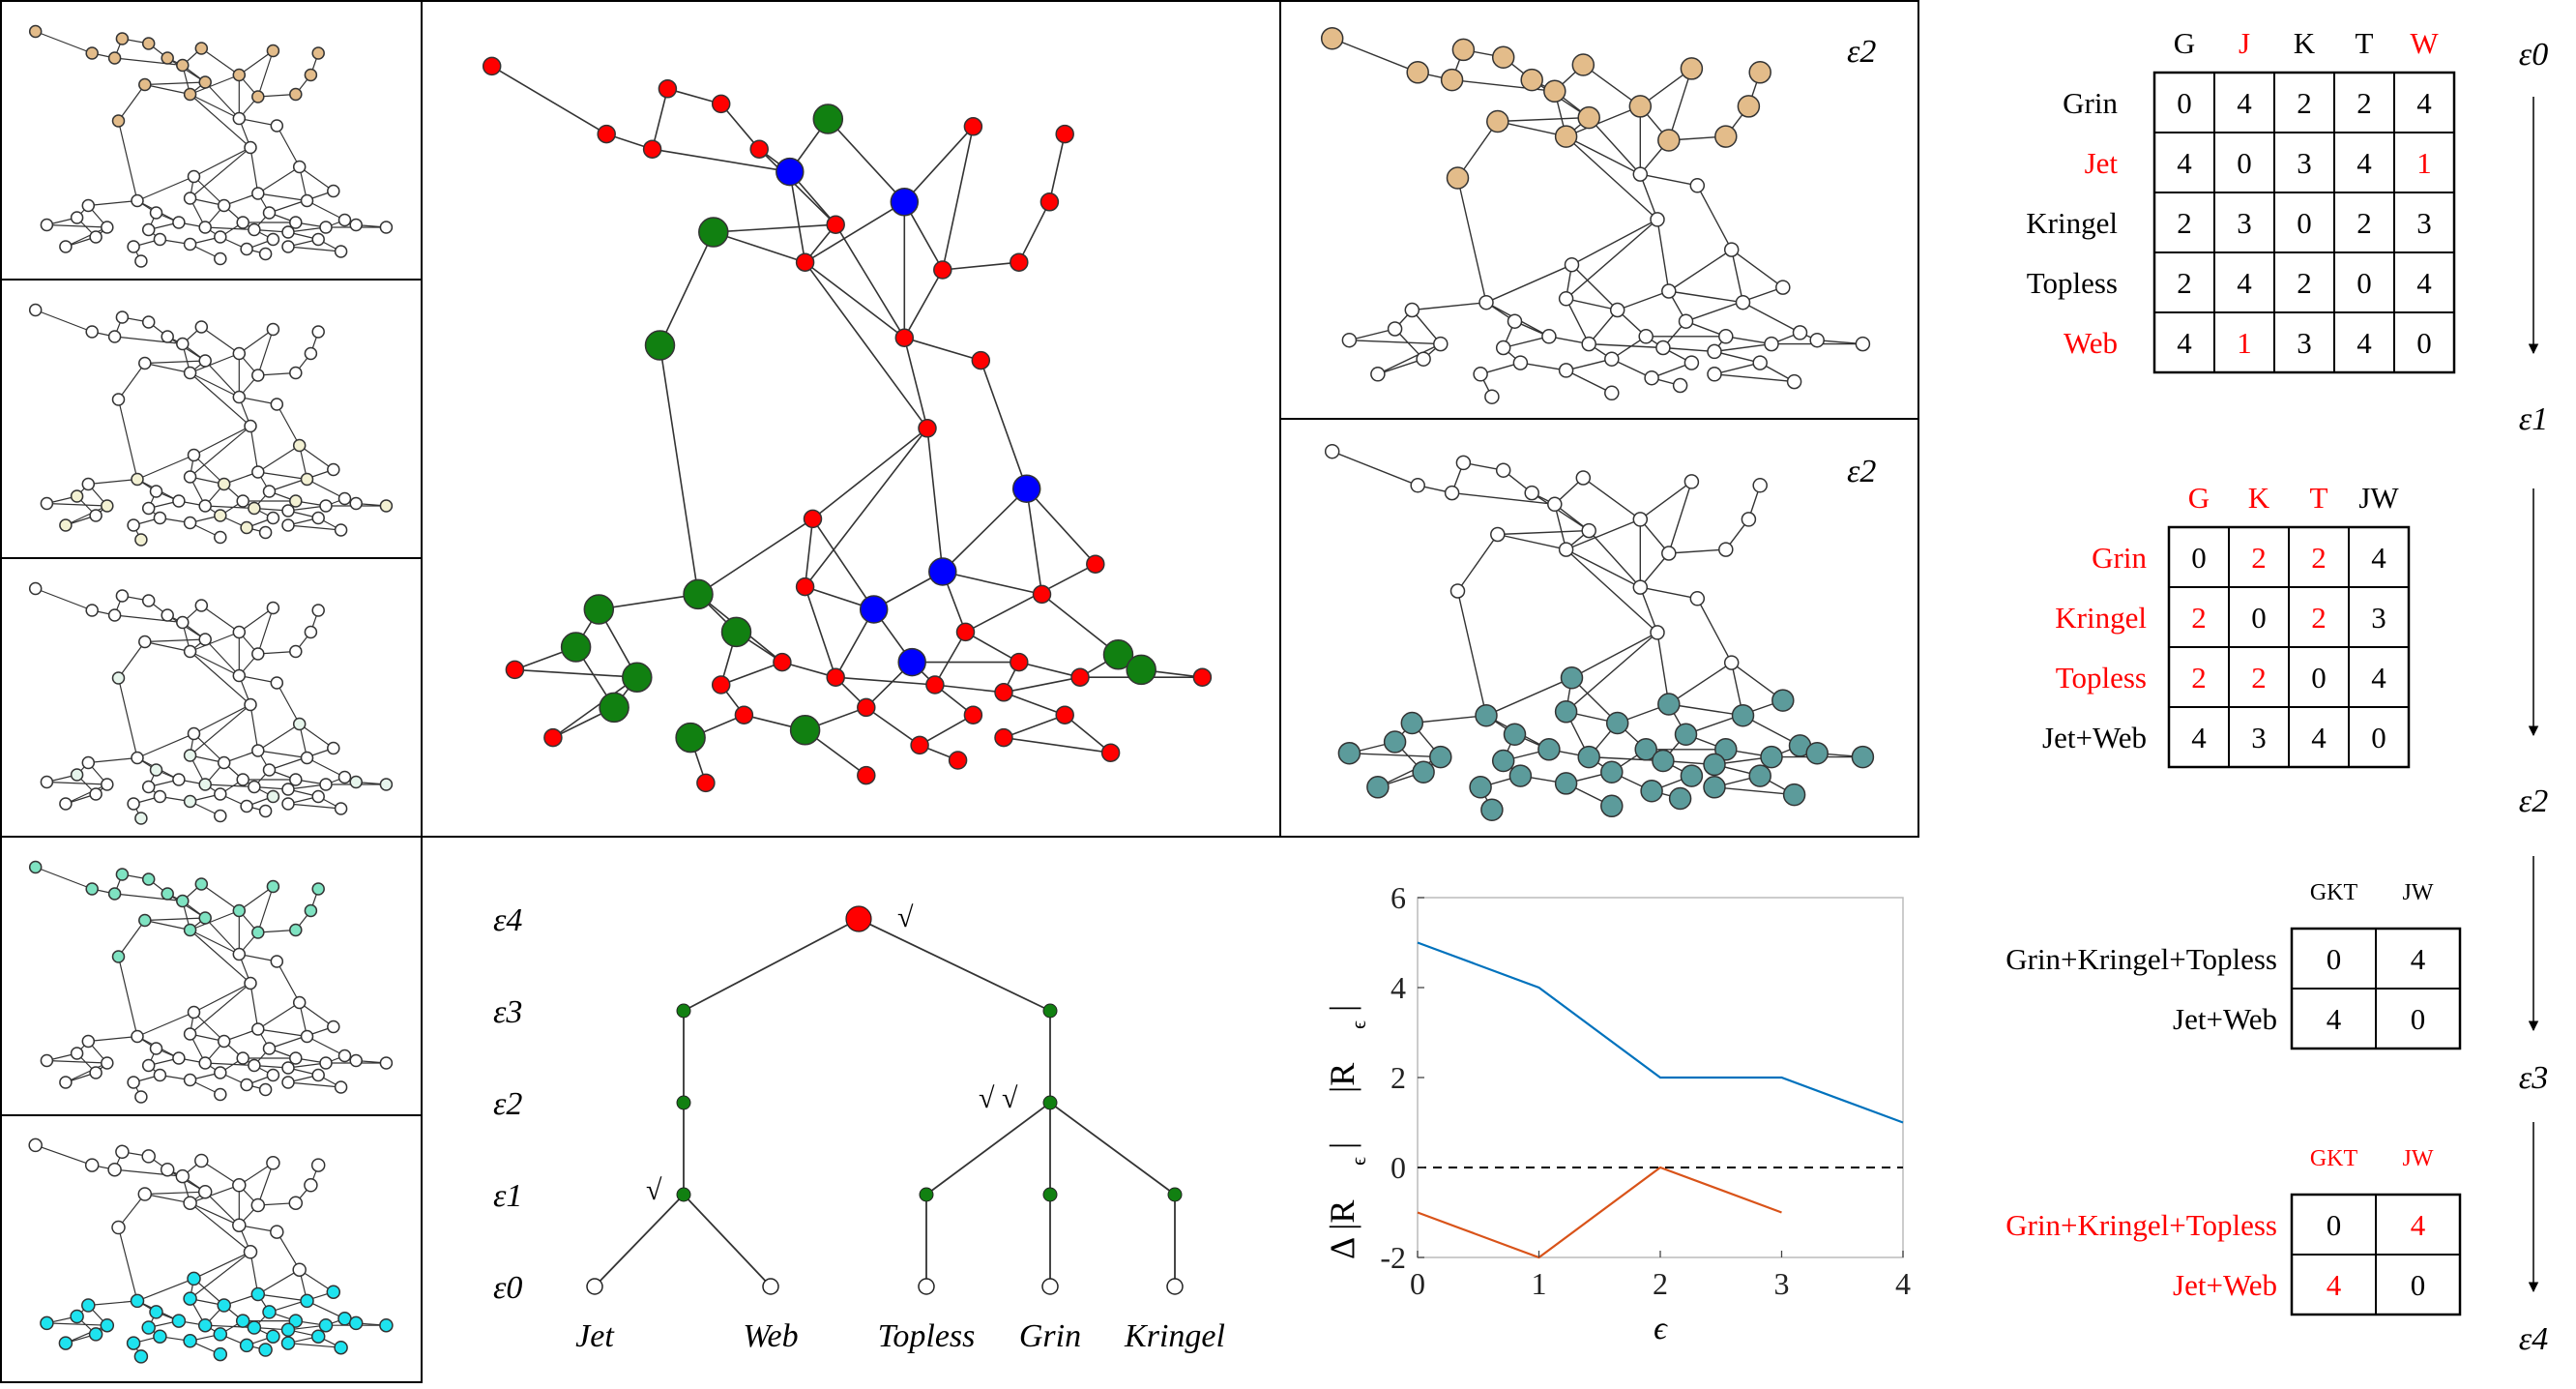 The image size is (2576, 1389). Describe the element at coordinates (1903, 1283) in the screenshot. I see `x-tick-label: 4` at that location.